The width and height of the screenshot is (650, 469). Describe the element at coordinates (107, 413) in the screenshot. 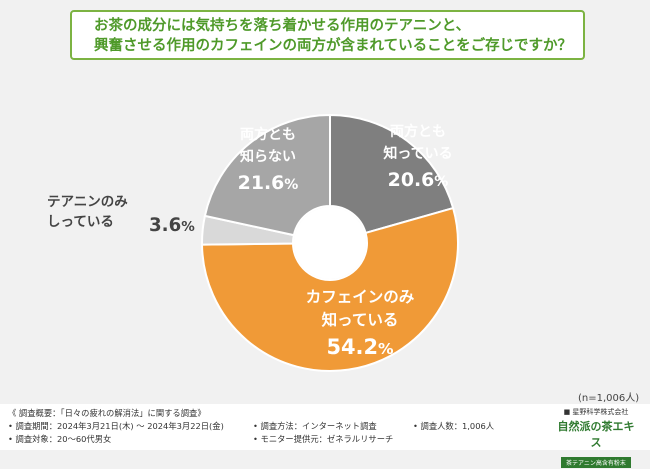

I see `survey-overview: 《 調査概要：「日々の疲れの解消法」に関する調査》` at that location.